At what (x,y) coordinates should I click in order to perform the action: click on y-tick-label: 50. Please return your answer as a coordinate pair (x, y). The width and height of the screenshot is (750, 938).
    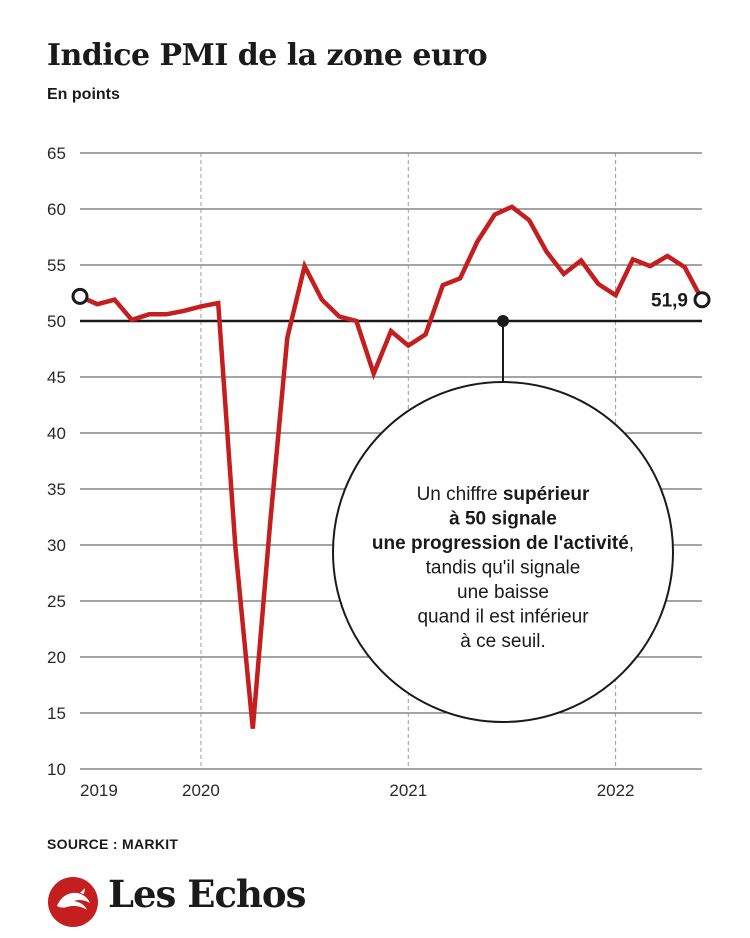
    Looking at the image, I should click on (56, 321).